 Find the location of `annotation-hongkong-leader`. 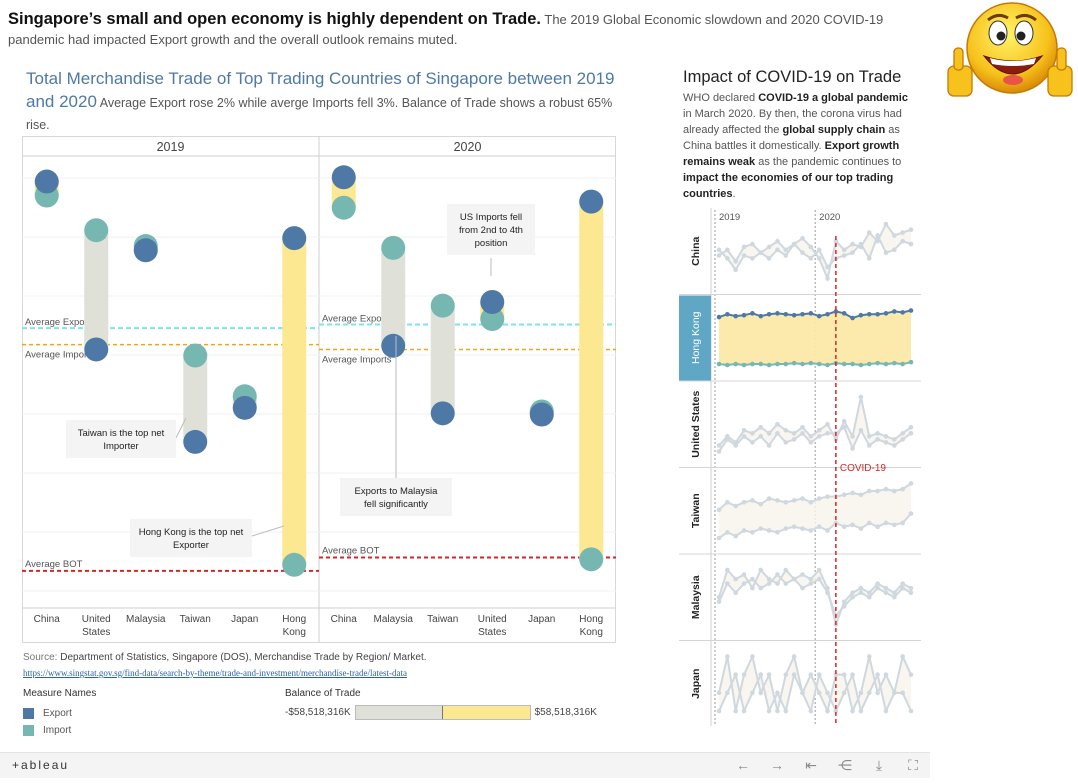

annotation-hongkong-leader is located at coordinates (268, 531).